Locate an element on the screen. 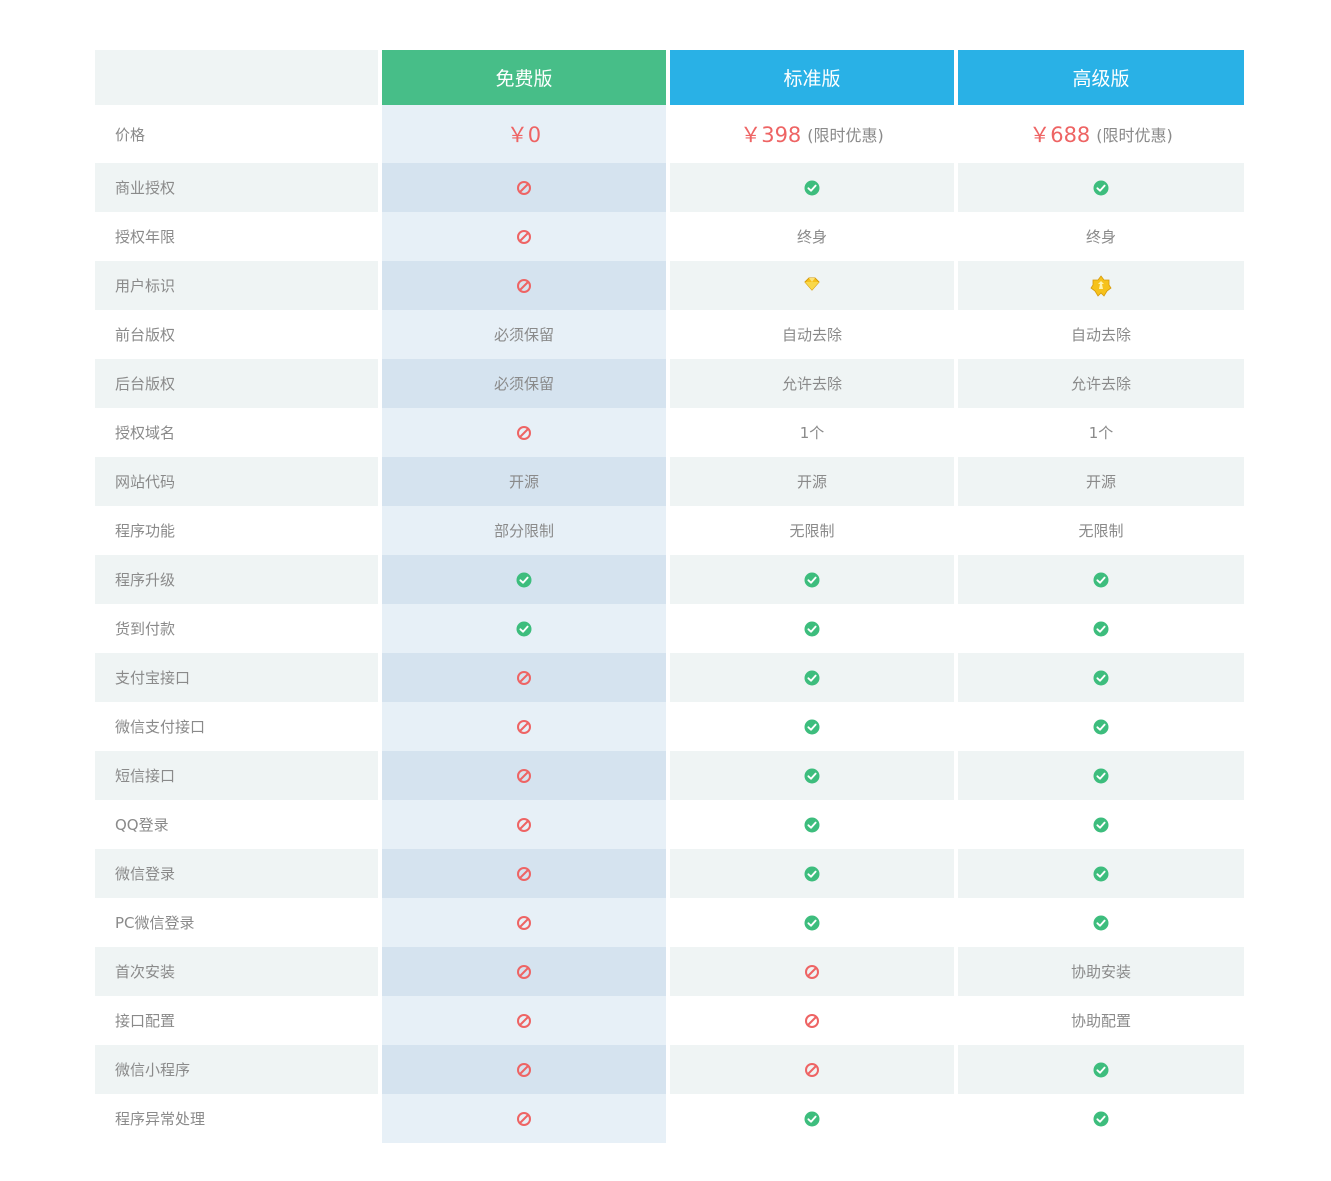 Image resolution: width=1331 pixels, height=1181 pixels. price-premium: ￥688 is located at coordinates (1060, 135).